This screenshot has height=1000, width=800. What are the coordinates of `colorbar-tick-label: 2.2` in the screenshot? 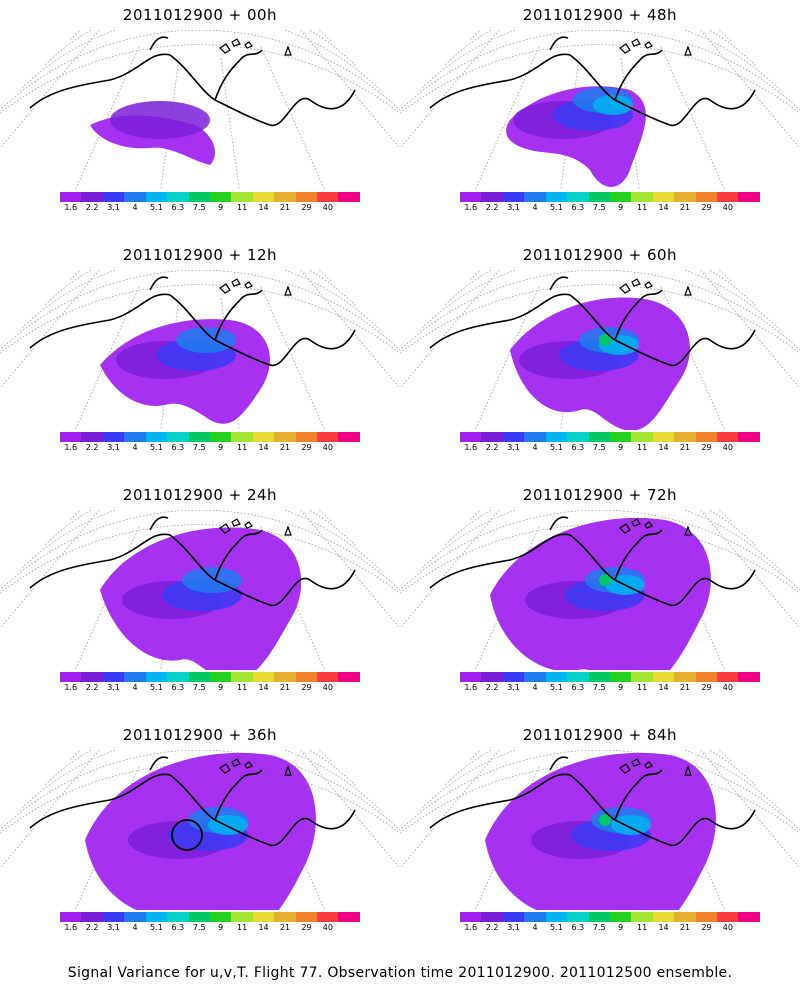 It's located at (92, 447).